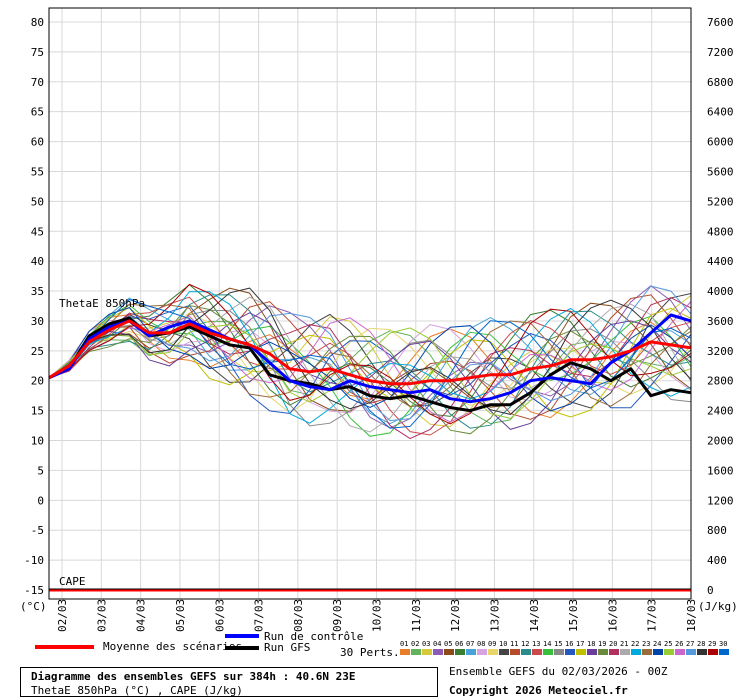 The width and height of the screenshot is (740, 700). I want to click on right-tick-label: 6400, so click(720, 112).